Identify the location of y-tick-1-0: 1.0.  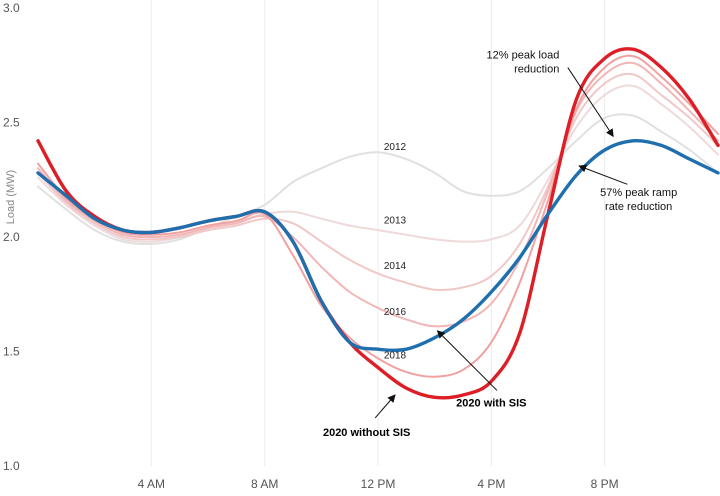
(11, 466).